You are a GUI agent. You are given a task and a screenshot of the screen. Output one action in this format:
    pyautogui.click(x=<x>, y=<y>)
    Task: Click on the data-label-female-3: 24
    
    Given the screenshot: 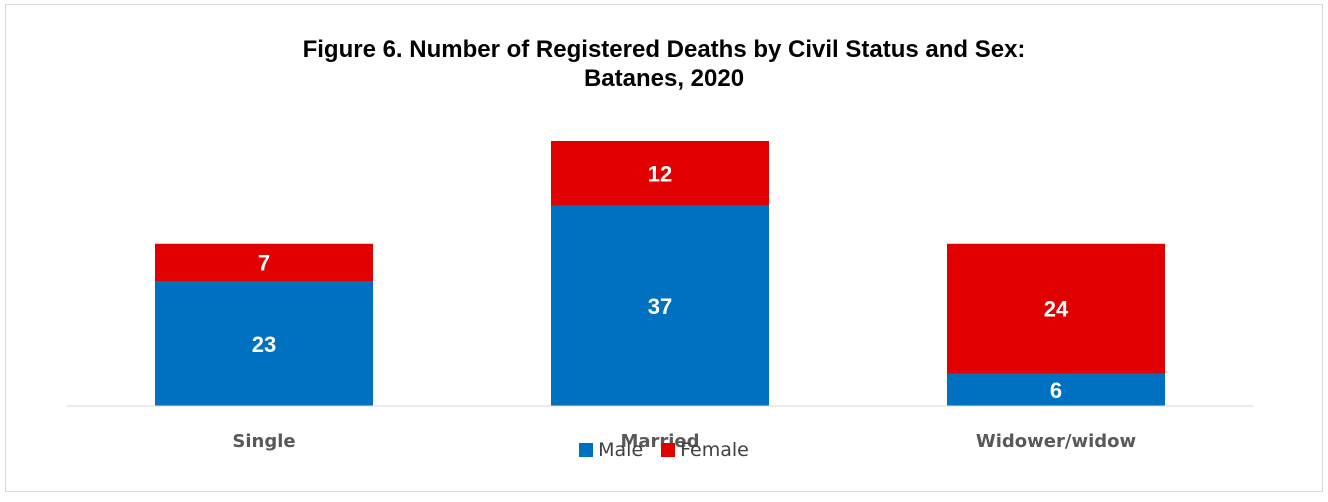 What is the action you would take?
    pyautogui.click(x=1056, y=309)
    